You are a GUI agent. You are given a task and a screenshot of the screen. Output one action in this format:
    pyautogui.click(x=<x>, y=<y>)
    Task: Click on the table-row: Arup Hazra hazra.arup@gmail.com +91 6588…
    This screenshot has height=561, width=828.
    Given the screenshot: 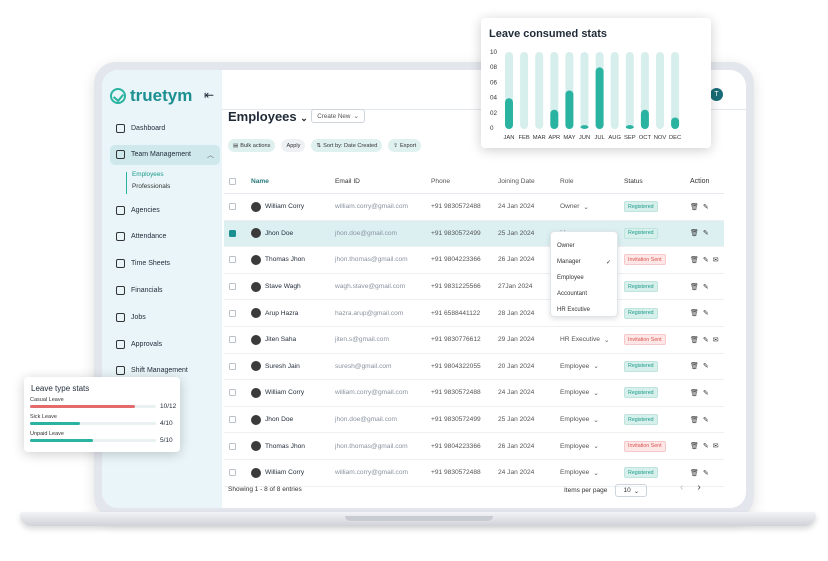 What is the action you would take?
    pyautogui.click(x=474, y=313)
    